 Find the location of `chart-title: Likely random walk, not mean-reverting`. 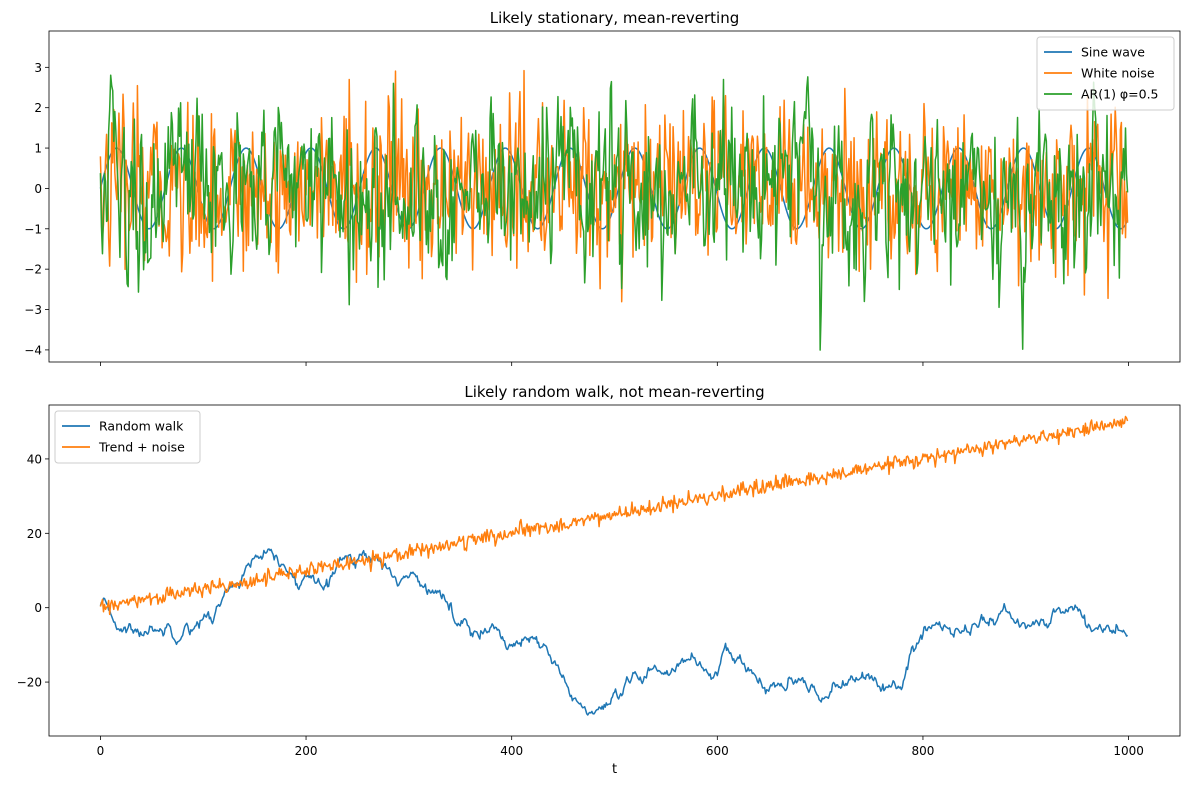

chart-title: Likely random walk, not mean-reverting is located at coordinates (614, 392).